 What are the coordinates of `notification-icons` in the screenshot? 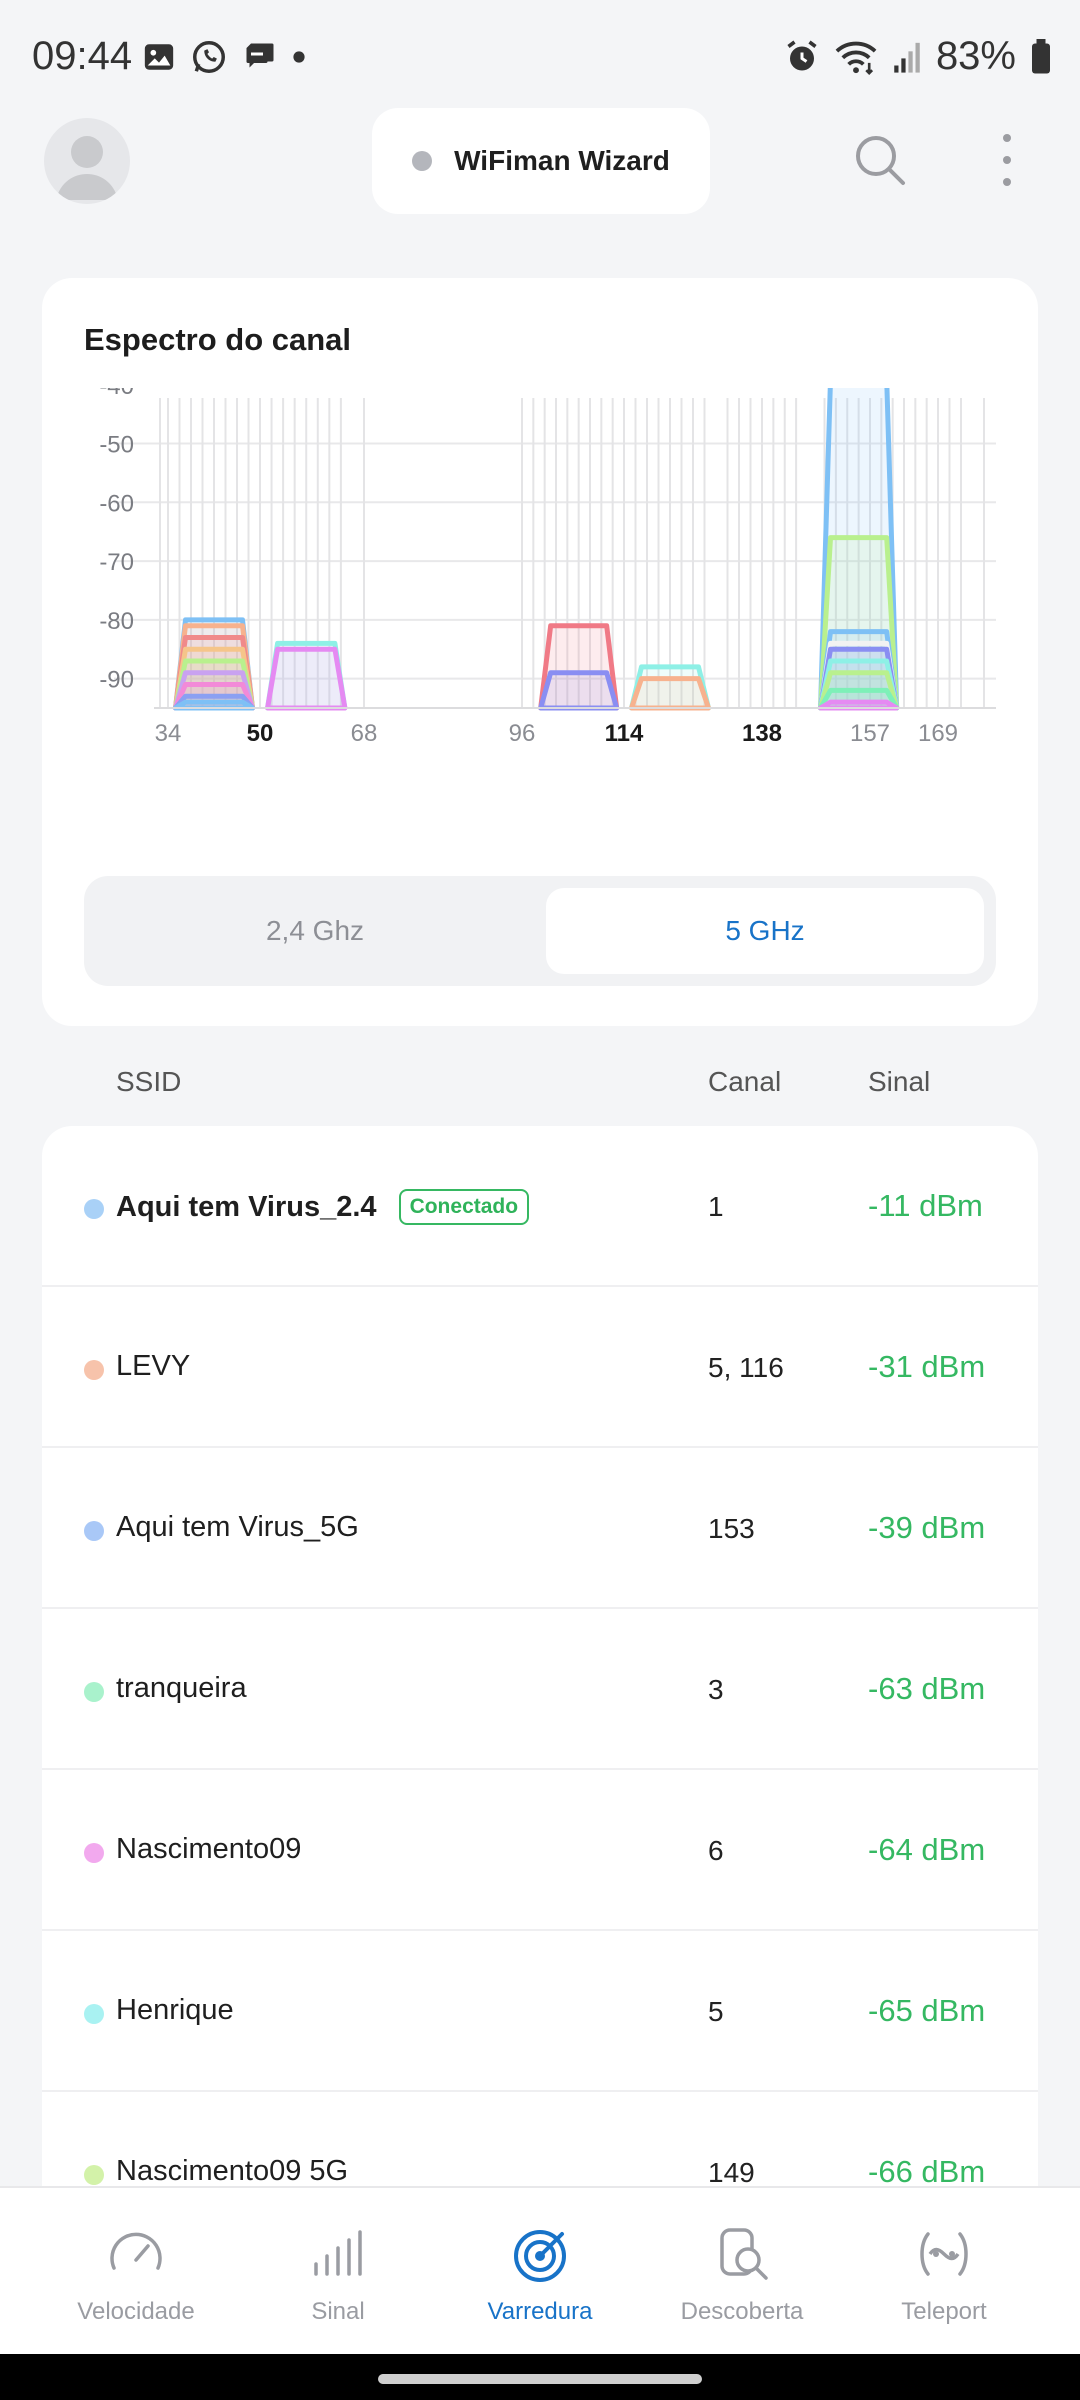 It's located at (224, 57).